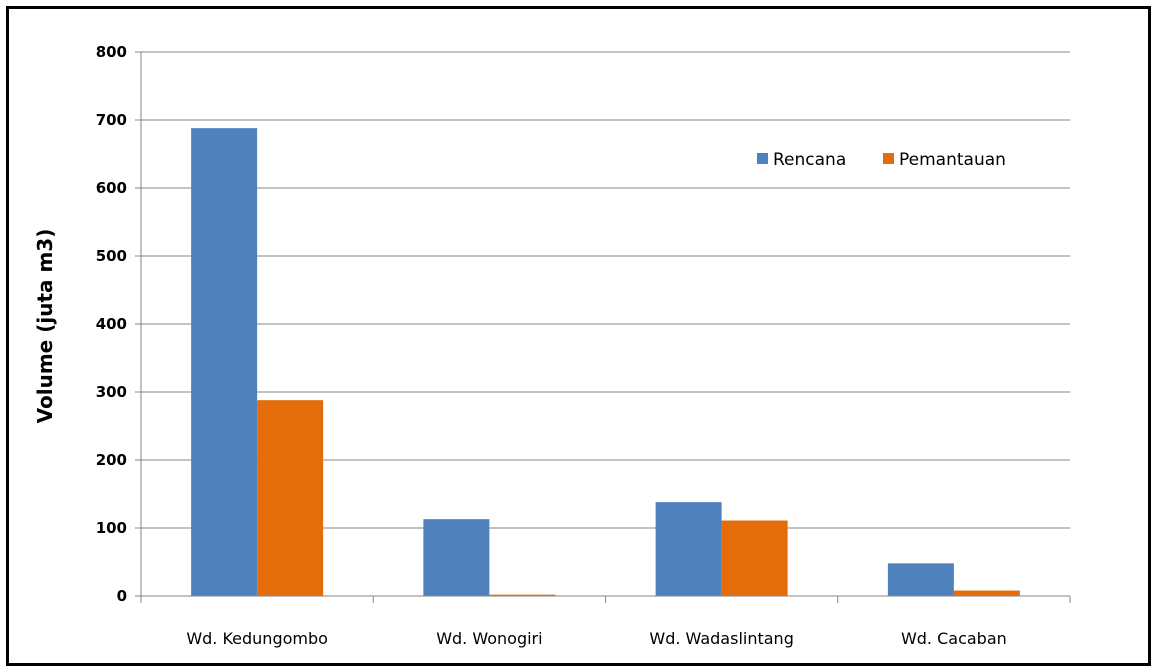  I want to click on x-tick-label: Wd. Wadaslintang, so click(721, 638).